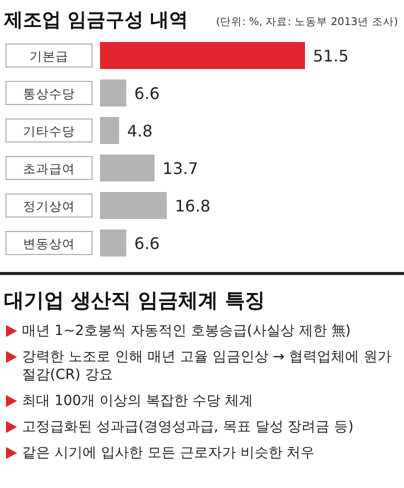 This screenshot has width=404, height=488. What do you see at coordinates (49, 206) in the screenshot?
I see `y-tick-label: 정기상여` at bounding box center [49, 206].